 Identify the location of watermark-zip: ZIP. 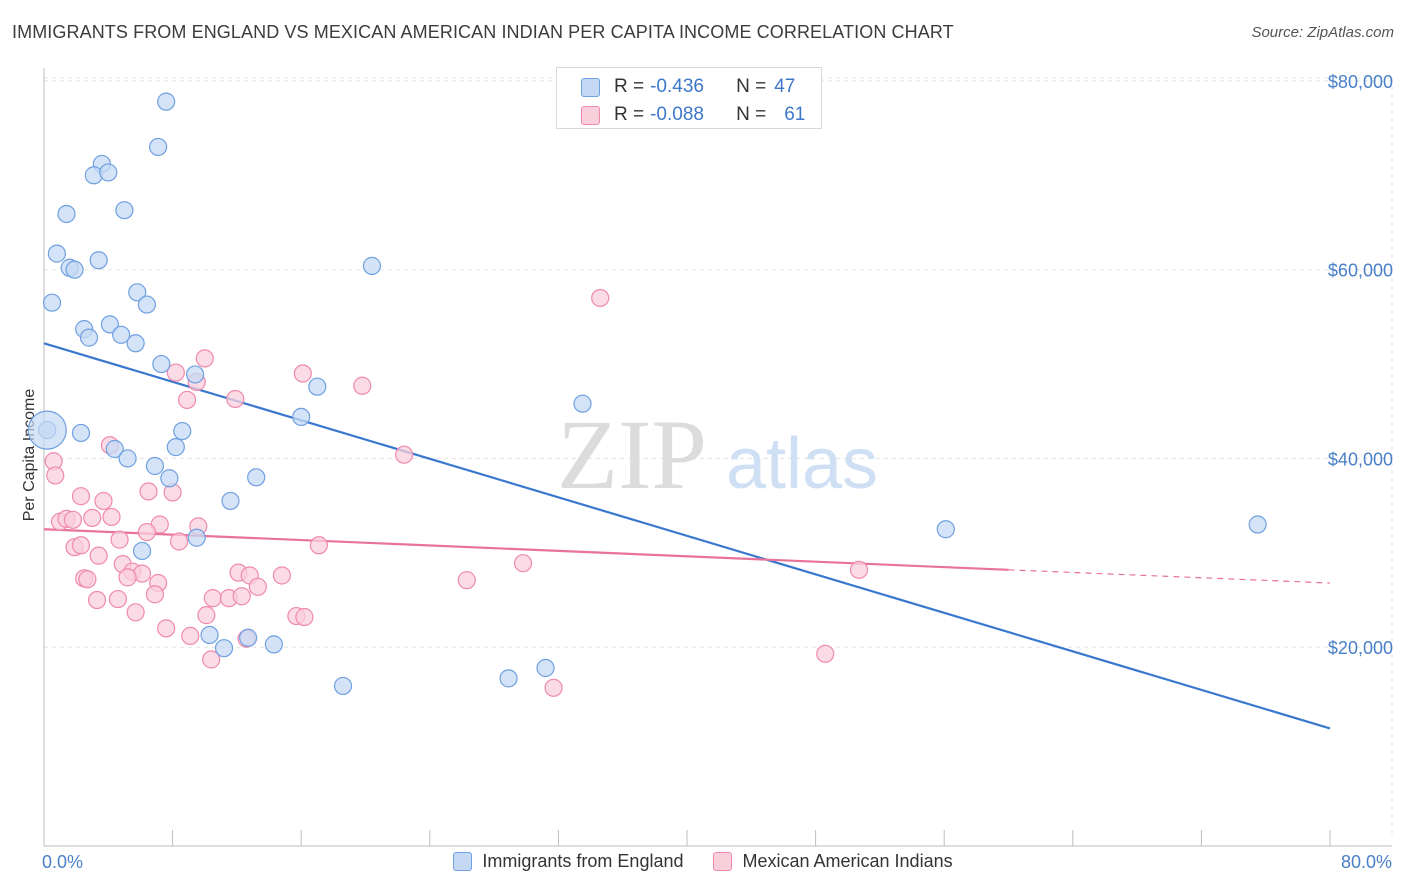
(632, 454).